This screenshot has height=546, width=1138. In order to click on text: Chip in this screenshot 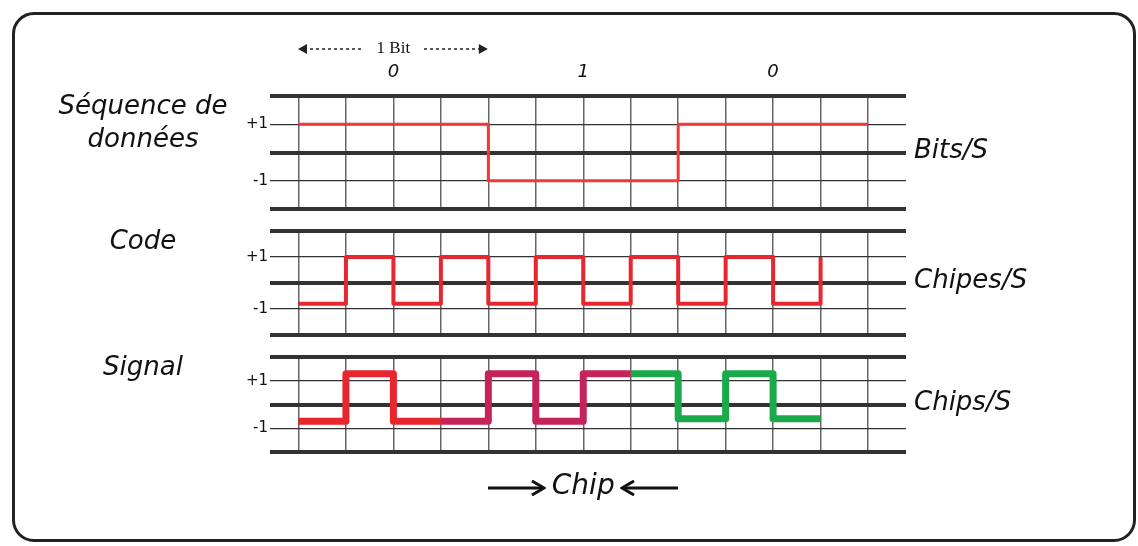, I will do `click(583, 484)`.